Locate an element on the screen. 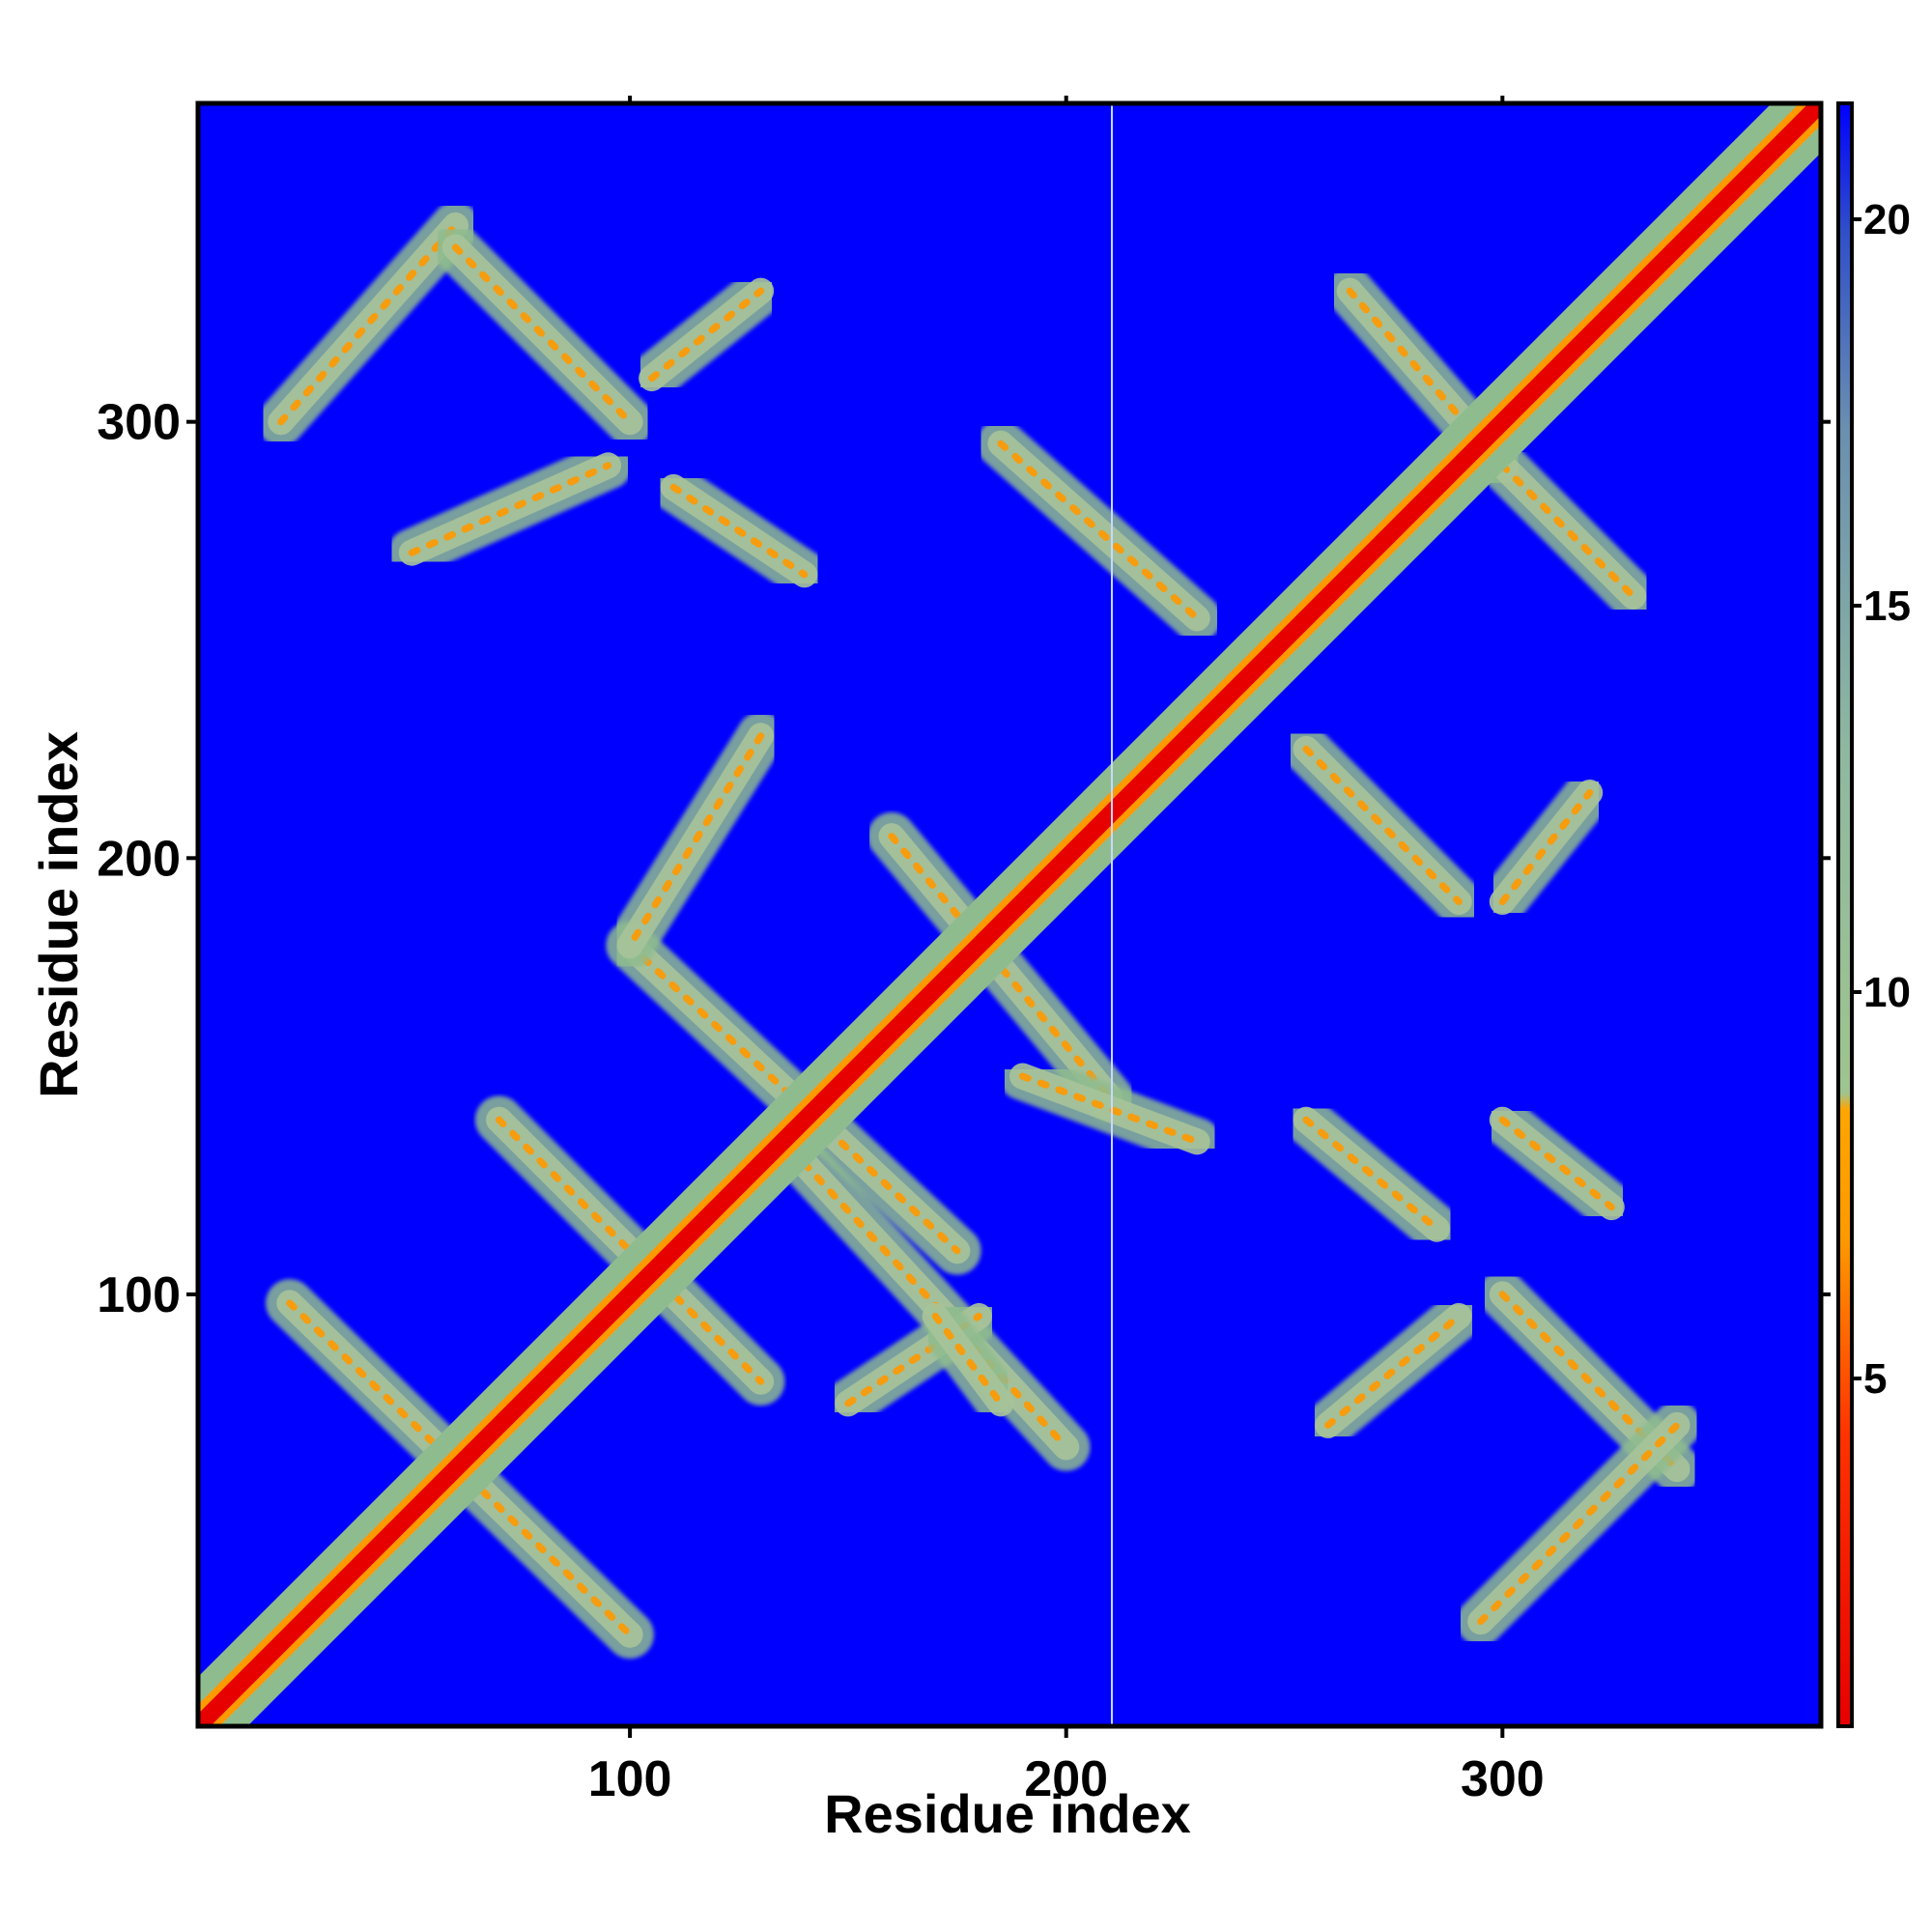  x-tick-label: 100 is located at coordinates (630, 1779).